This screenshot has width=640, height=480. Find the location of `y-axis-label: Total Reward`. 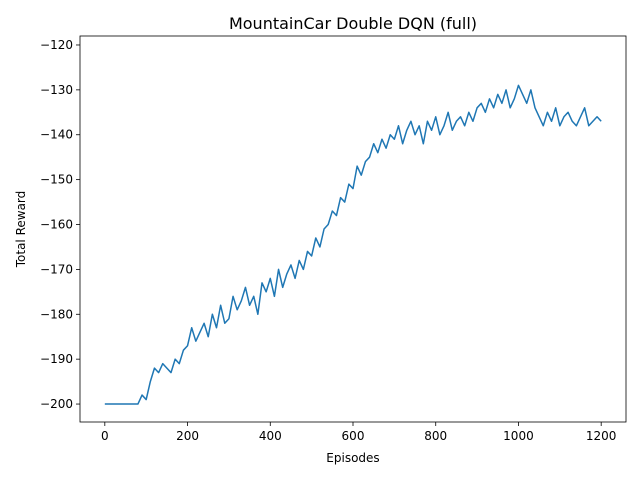

y-axis-label: Total Reward is located at coordinates (21, 230).